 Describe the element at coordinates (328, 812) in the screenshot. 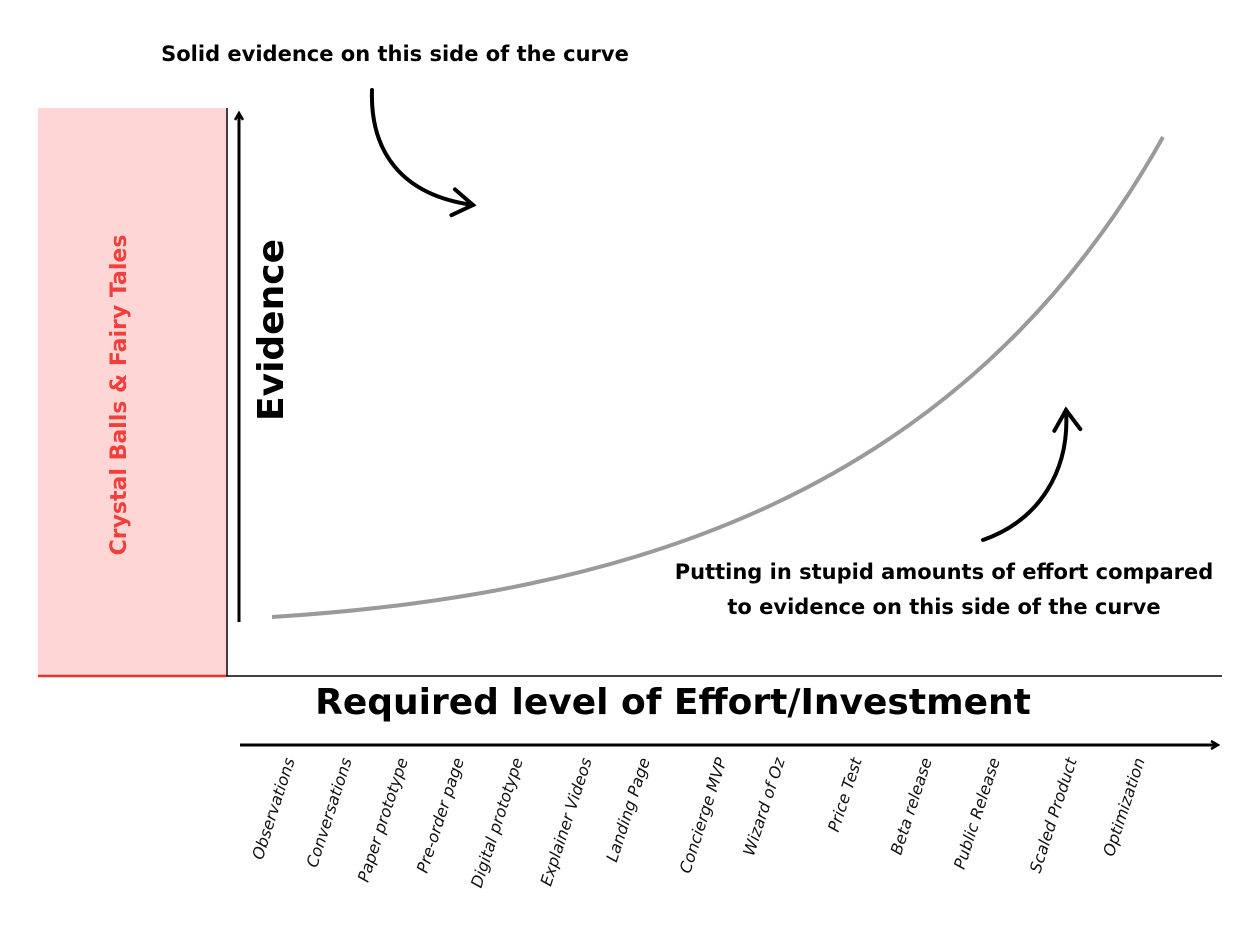

I see `category-label: Conversations` at that location.